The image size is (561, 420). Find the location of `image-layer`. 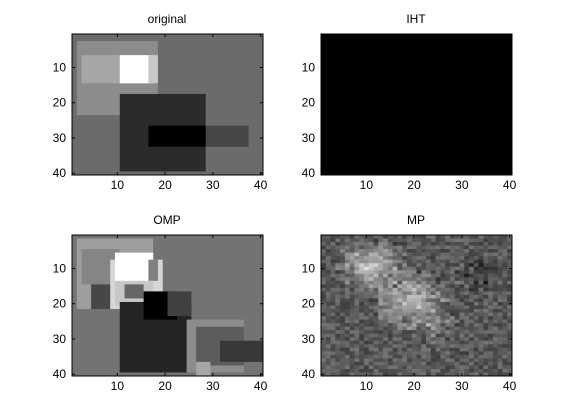

image-layer is located at coordinates (417, 306).